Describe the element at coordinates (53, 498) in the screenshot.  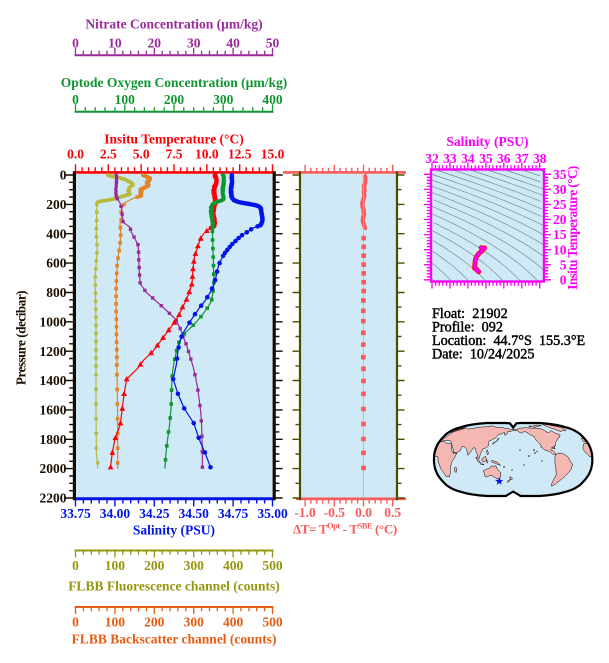
I see `svg-text: 2200` at that location.